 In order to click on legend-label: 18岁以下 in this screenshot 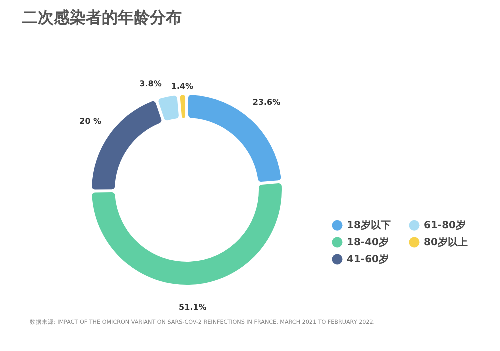, I will do `click(369, 226)`.